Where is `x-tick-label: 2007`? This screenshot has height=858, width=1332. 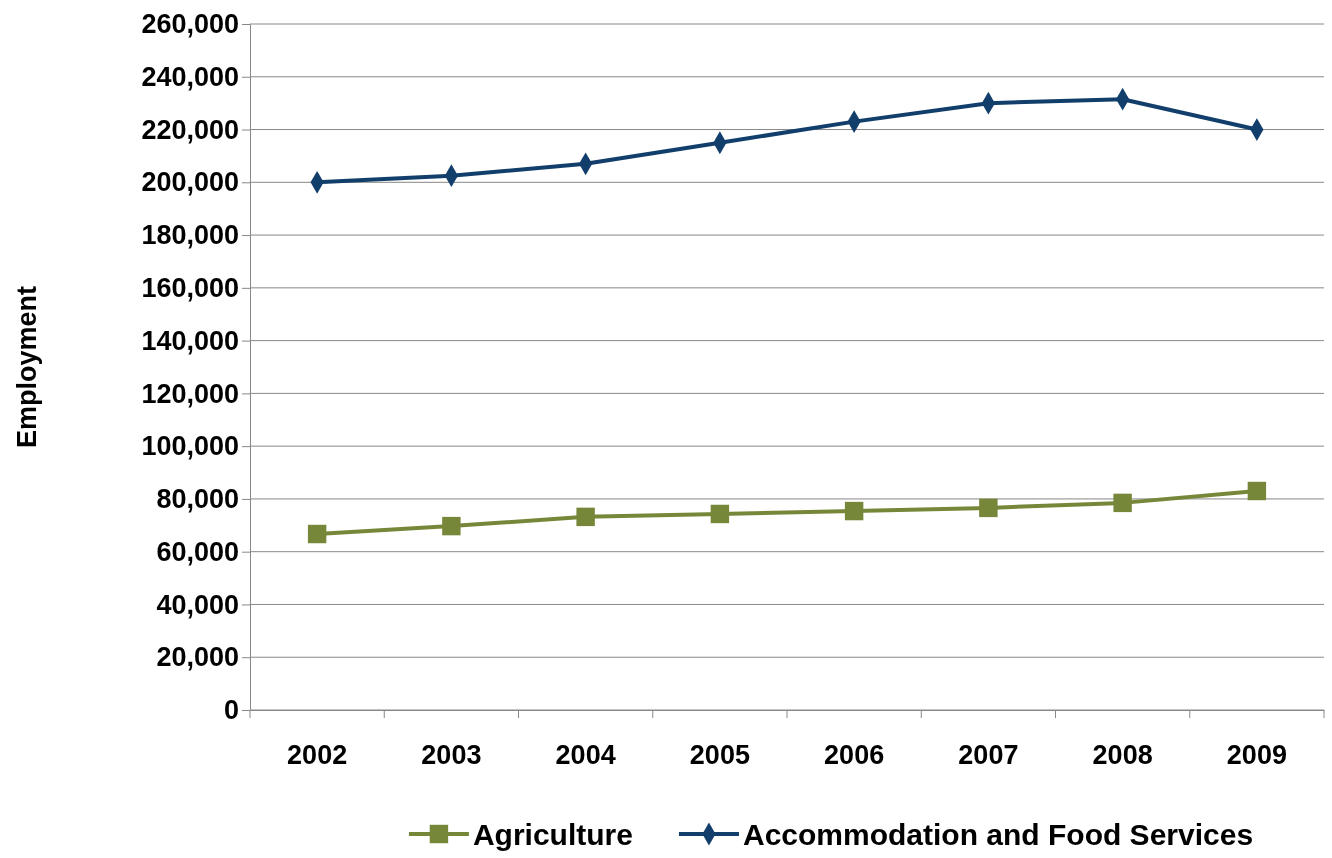 x-tick-label: 2007 is located at coordinates (988, 755).